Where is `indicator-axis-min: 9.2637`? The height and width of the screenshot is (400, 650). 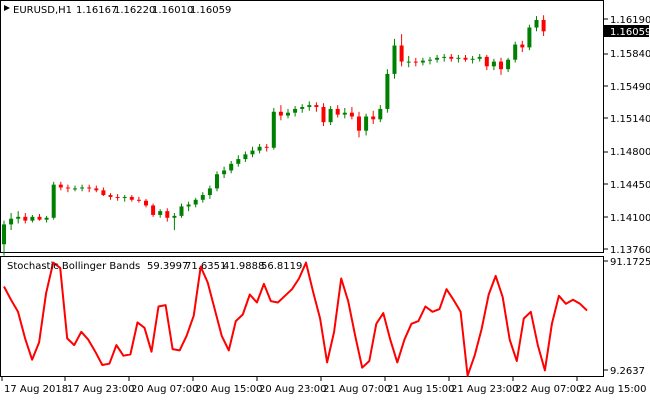
indicator-axis-min: 9.2637 is located at coordinates (627, 371).